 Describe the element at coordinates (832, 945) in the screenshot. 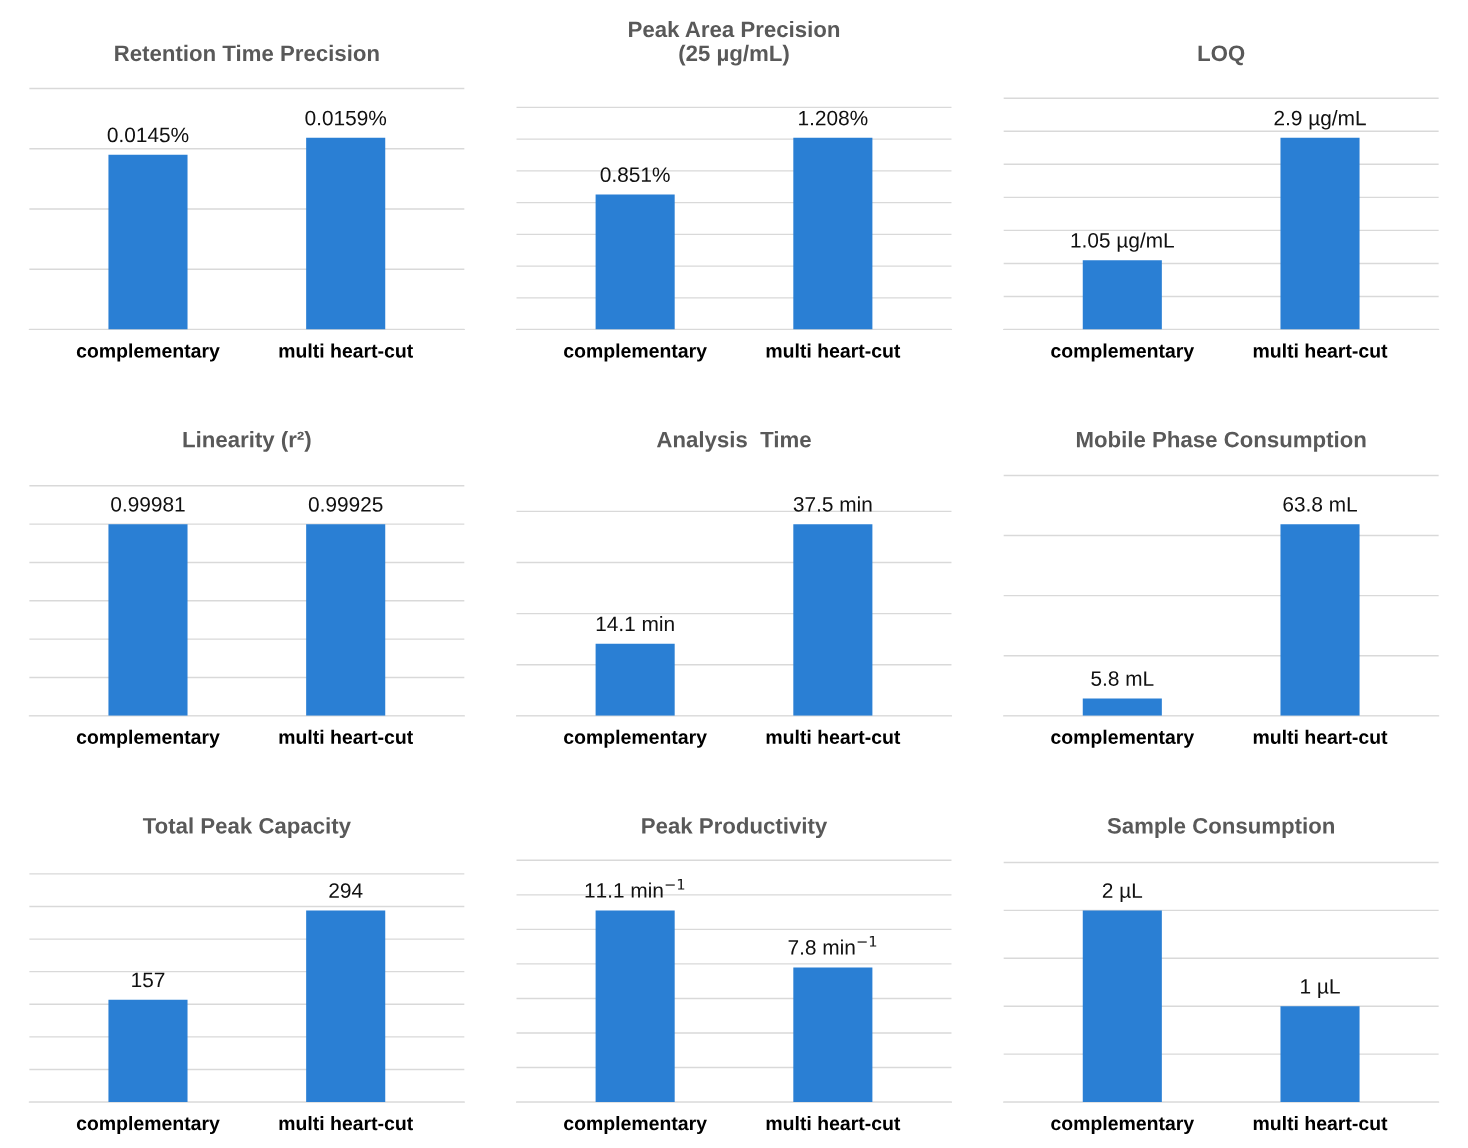

I see `data-label: 7.8 min$^{−1}$` at that location.